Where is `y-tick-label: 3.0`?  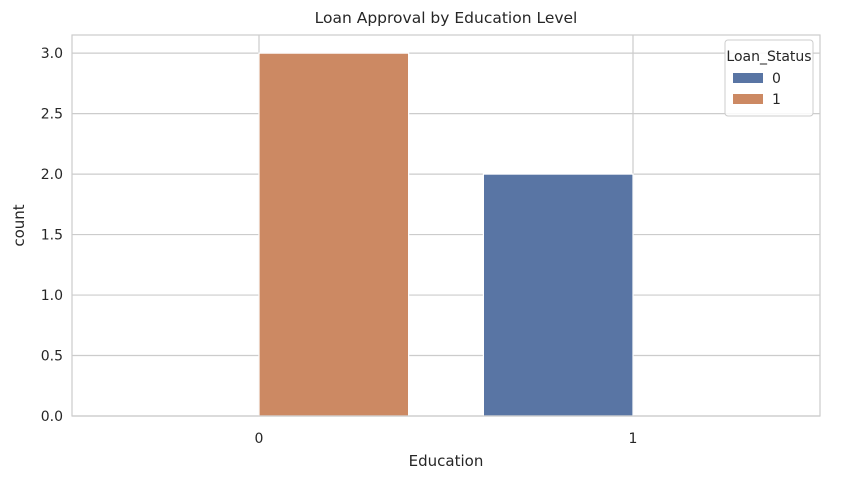 y-tick-label: 3.0 is located at coordinates (52, 54).